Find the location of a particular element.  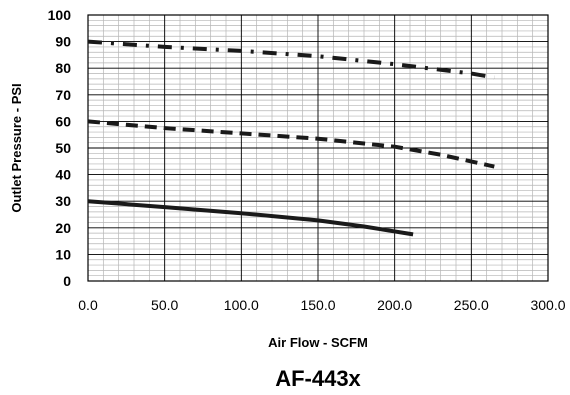

y-axis-tick-labels: 0 10 20 30 40 50 60 70 80 90 100 is located at coordinates (60, 148).